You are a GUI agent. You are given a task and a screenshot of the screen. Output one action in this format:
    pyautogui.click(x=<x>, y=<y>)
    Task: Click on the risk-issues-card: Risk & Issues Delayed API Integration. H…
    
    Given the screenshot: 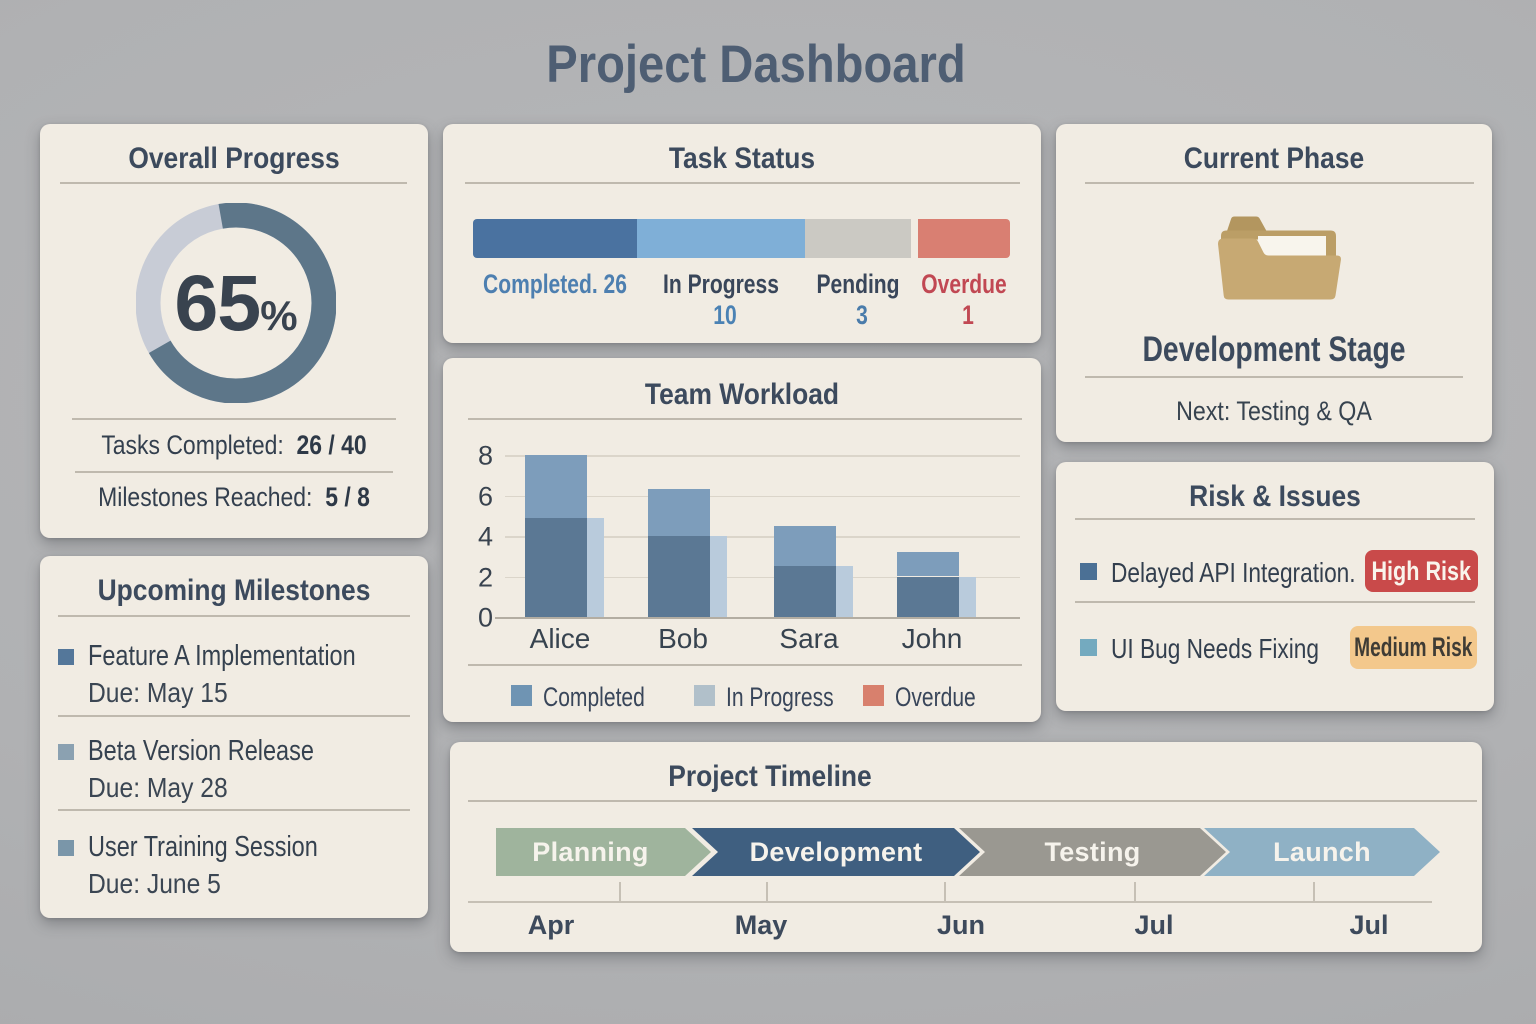 What is the action you would take?
    pyautogui.click(x=1275, y=586)
    